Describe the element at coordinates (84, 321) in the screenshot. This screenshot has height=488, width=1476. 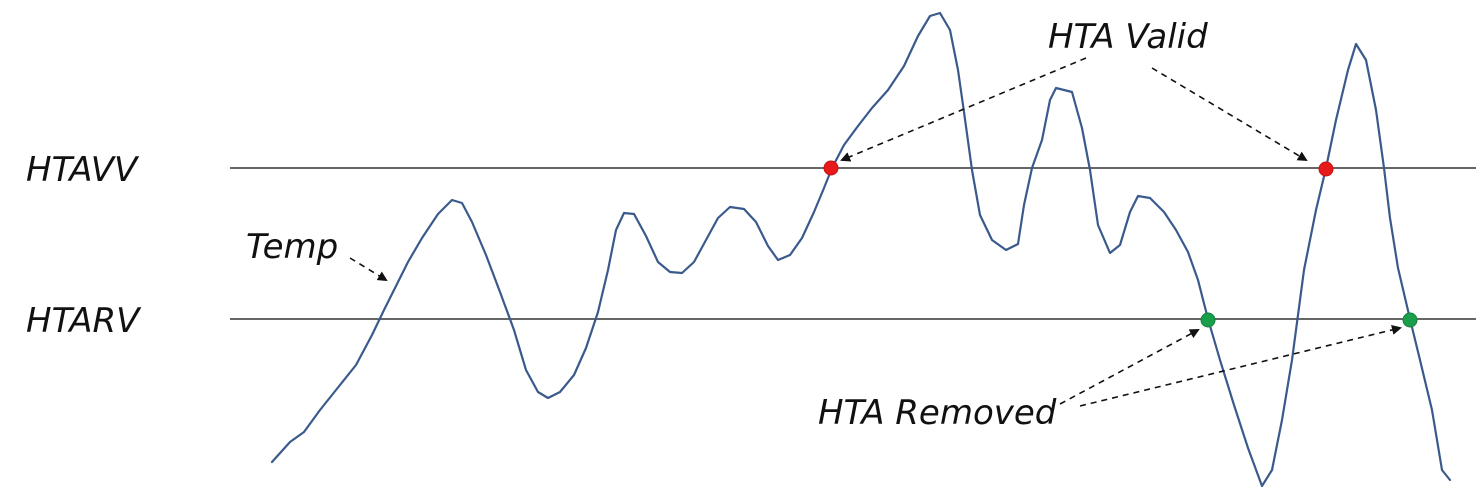
I see `htarv-label: HTARV` at that location.